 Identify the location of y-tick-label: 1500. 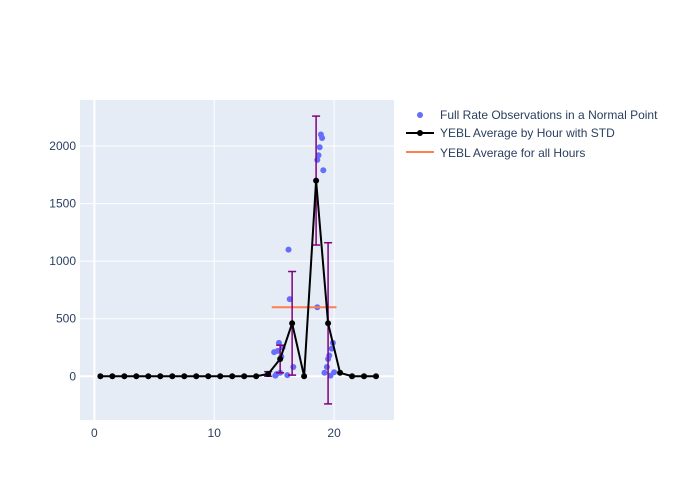
(62, 204).